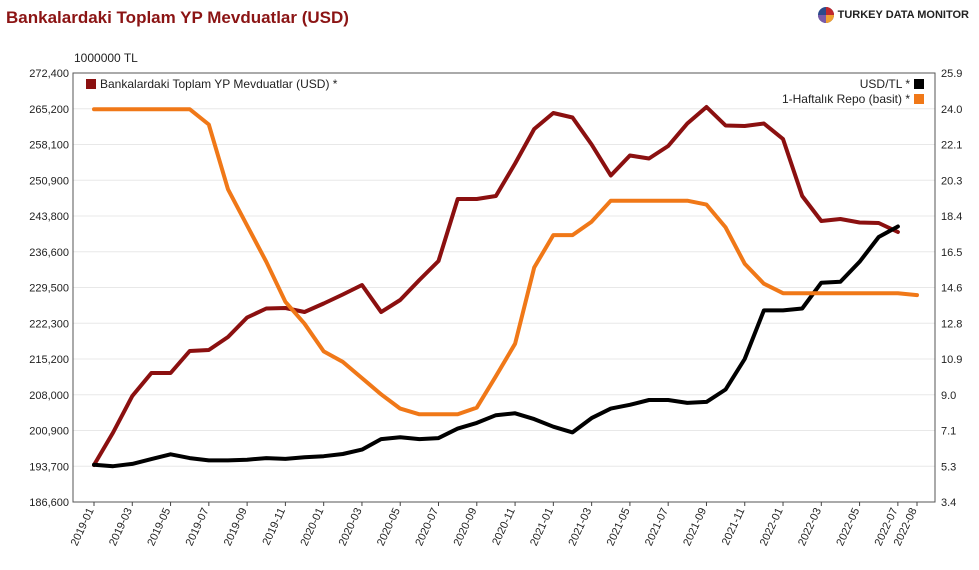 The image size is (979, 570). What do you see at coordinates (951, 146) in the screenshot?
I see `right-tick-label: 22.1` at bounding box center [951, 146].